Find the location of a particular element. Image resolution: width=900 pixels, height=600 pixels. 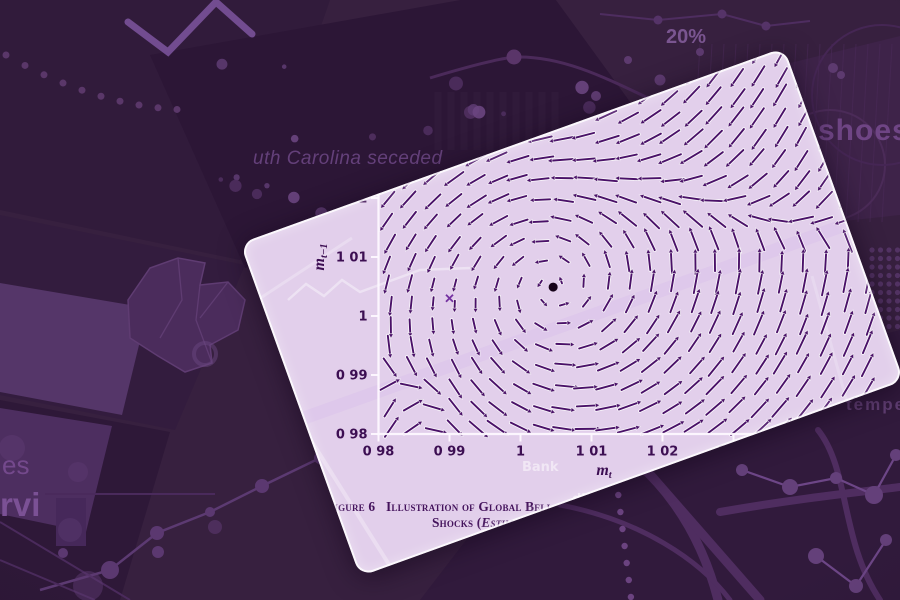

x-axis-label-sub: t is located at coordinates (611, 475).